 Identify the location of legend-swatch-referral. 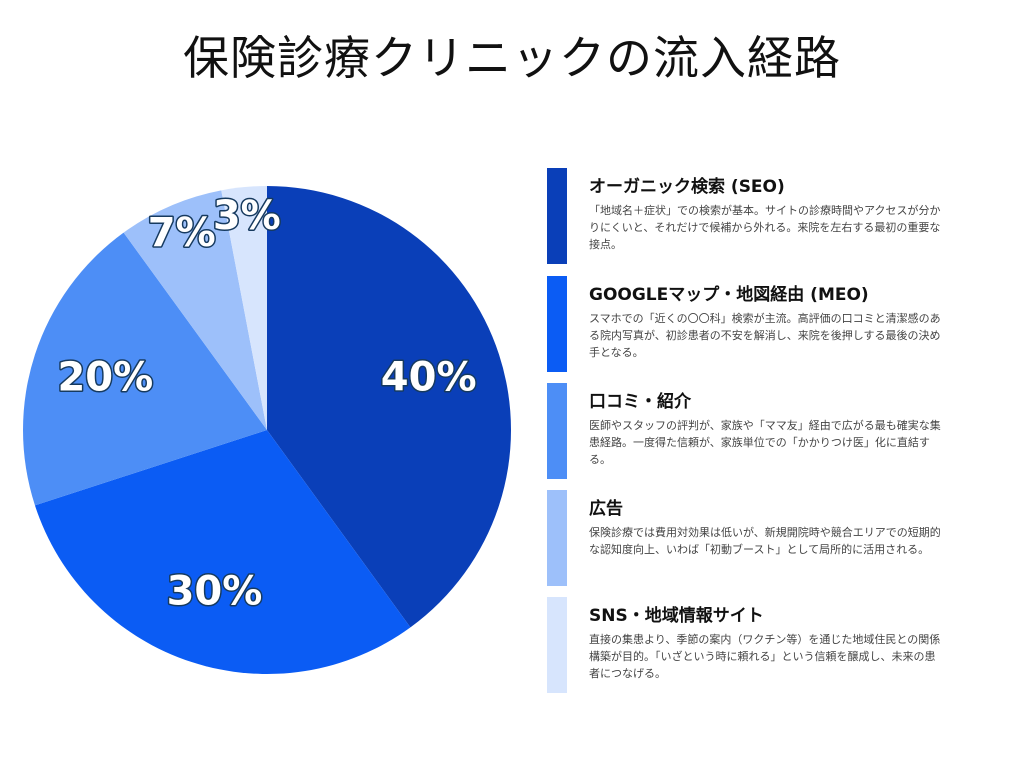
(557, 431).